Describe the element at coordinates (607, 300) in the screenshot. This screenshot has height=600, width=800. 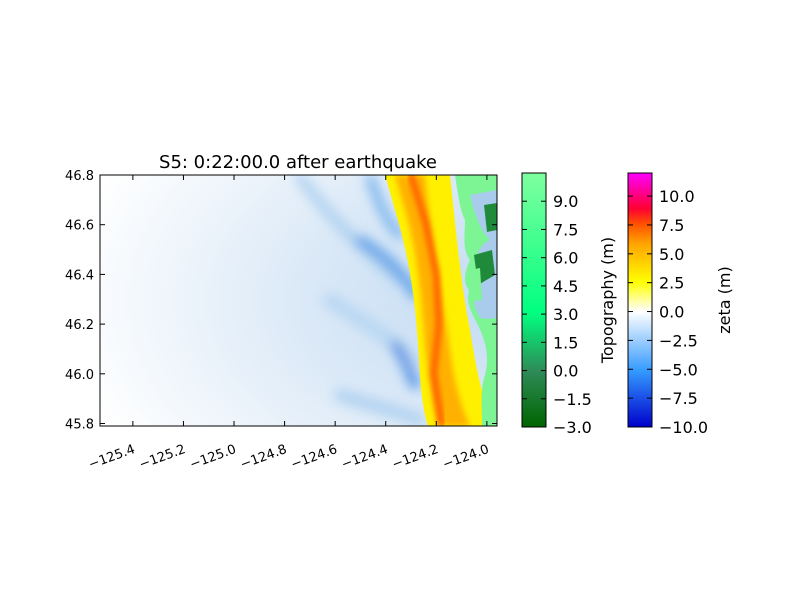
I see `topography-colorbar-label: Topography (m)` at that location.